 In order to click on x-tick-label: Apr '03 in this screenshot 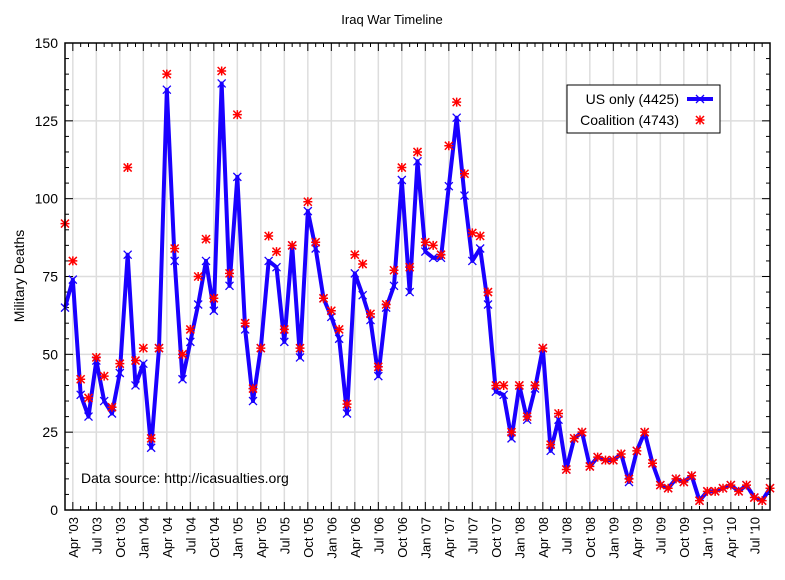, I will do `click(73, 537)`.